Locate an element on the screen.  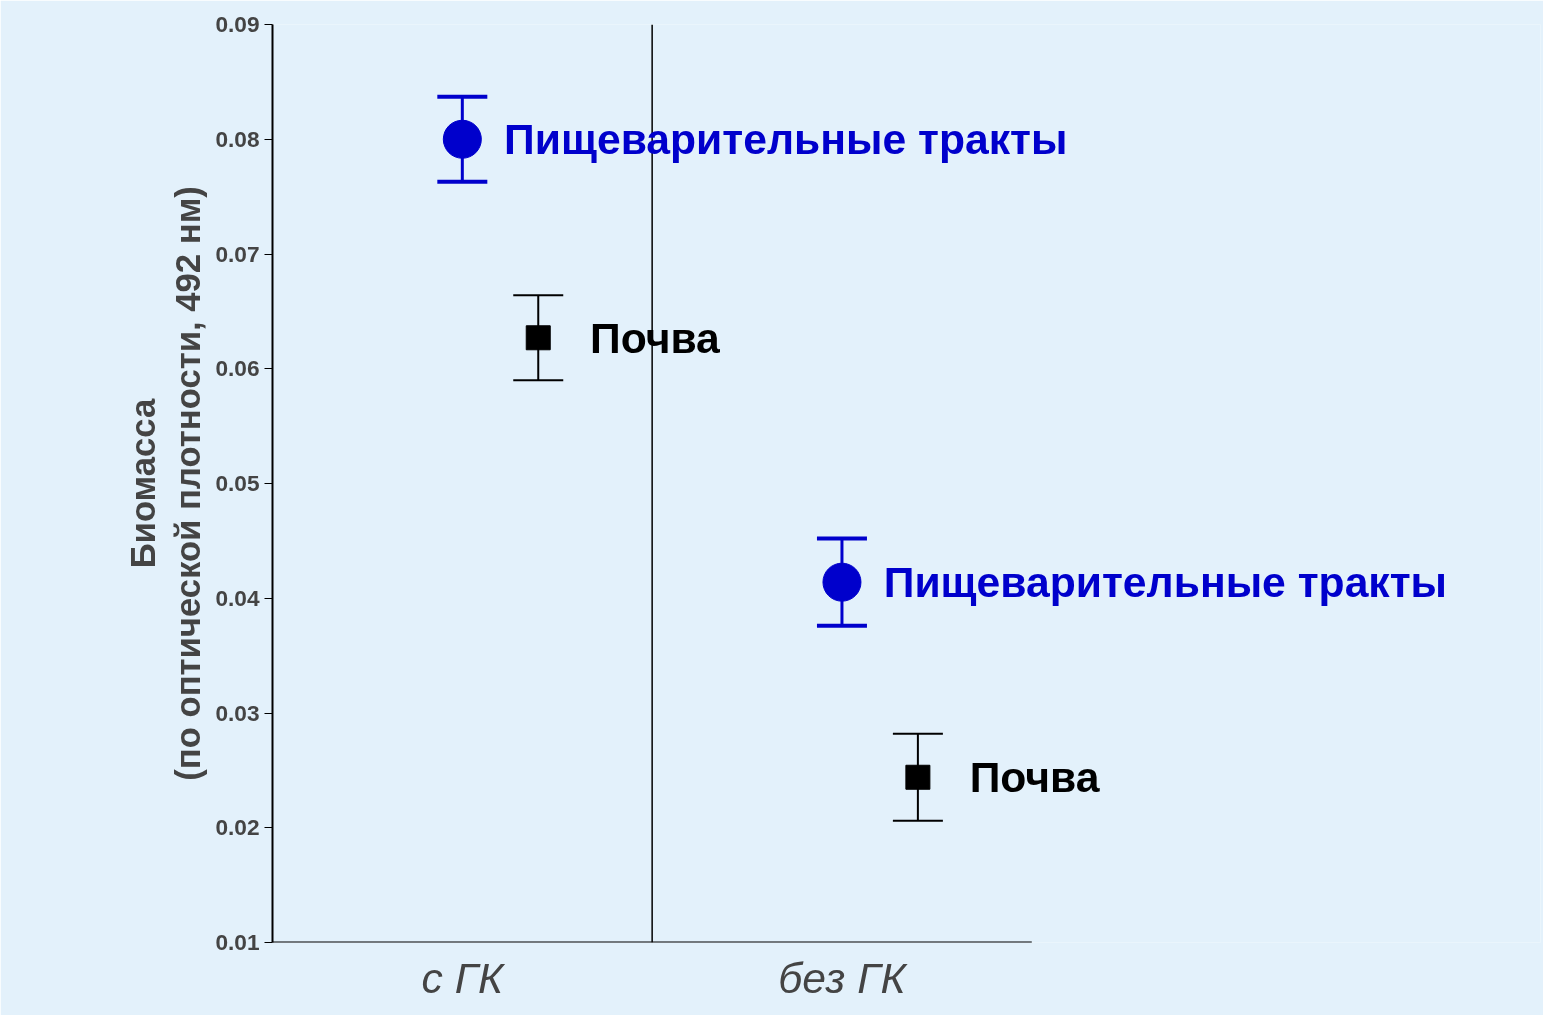
y-tick-label: 0.03 is located at coordinates (237, 712).